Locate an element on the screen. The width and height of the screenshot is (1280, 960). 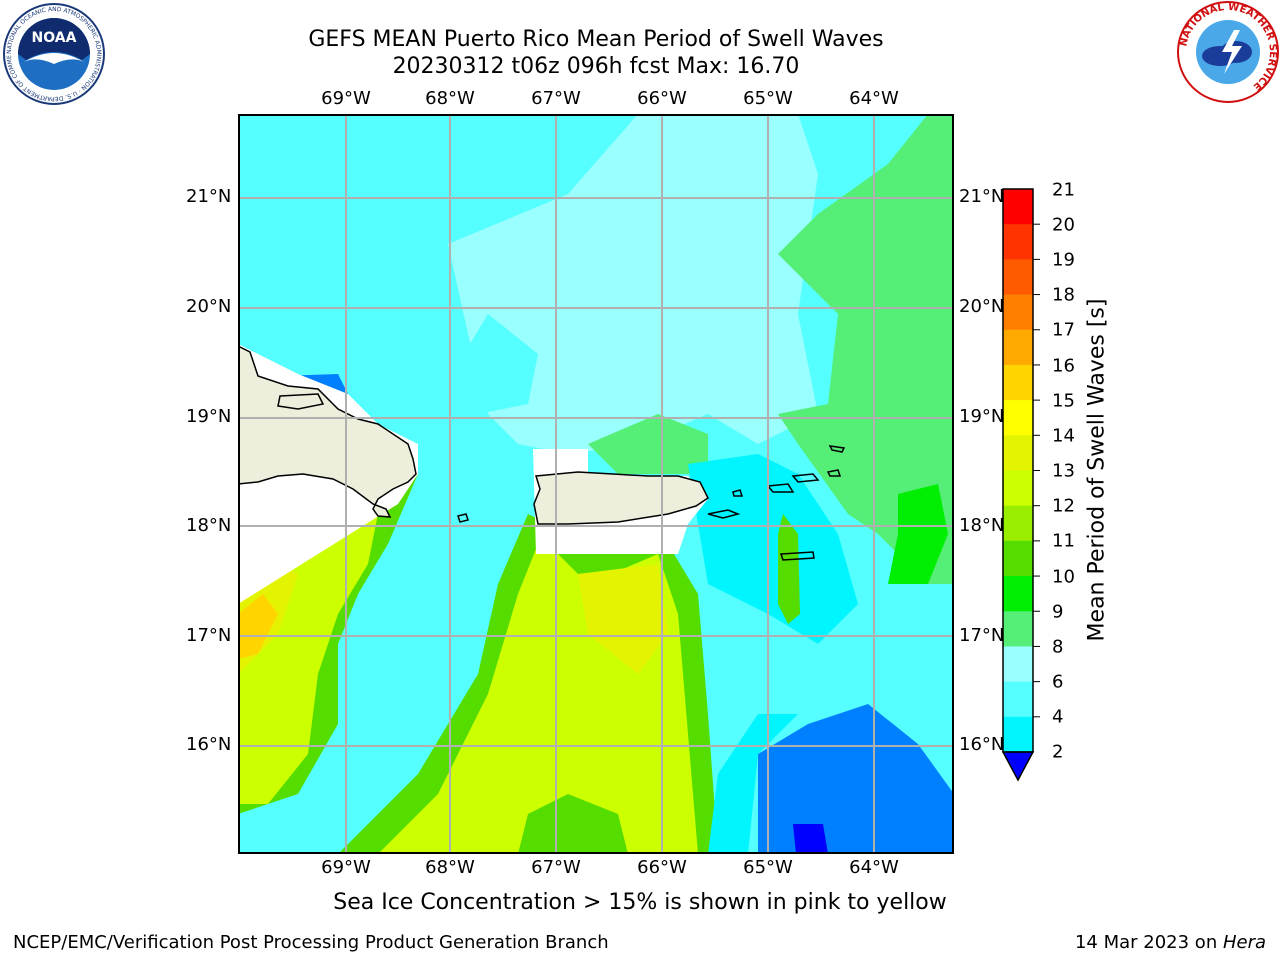
colorbar-tick: 15 is located at coordinates (1063, 401).